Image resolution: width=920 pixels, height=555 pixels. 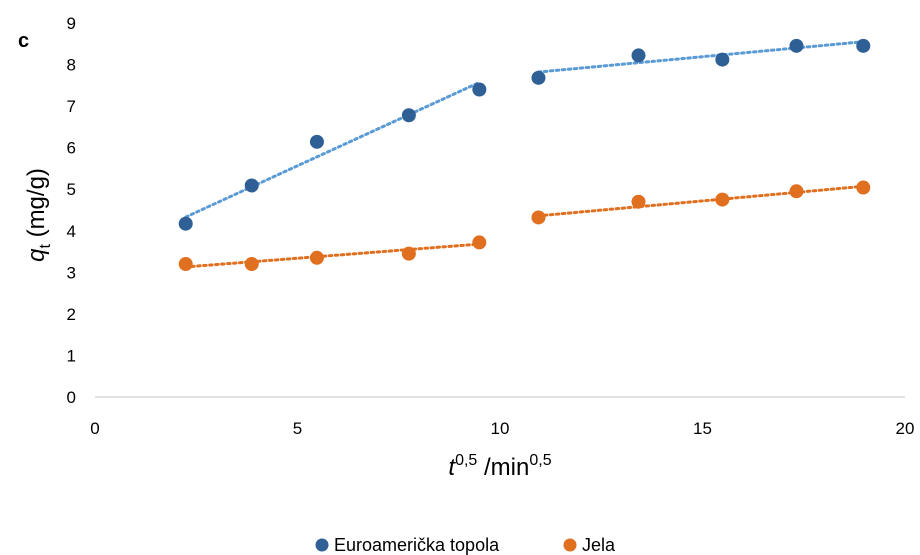 What do you see at coordinates (452, 467) in the screenshot?
I see `x-axis-title-symbol: t` at bounding box center [452, 467].